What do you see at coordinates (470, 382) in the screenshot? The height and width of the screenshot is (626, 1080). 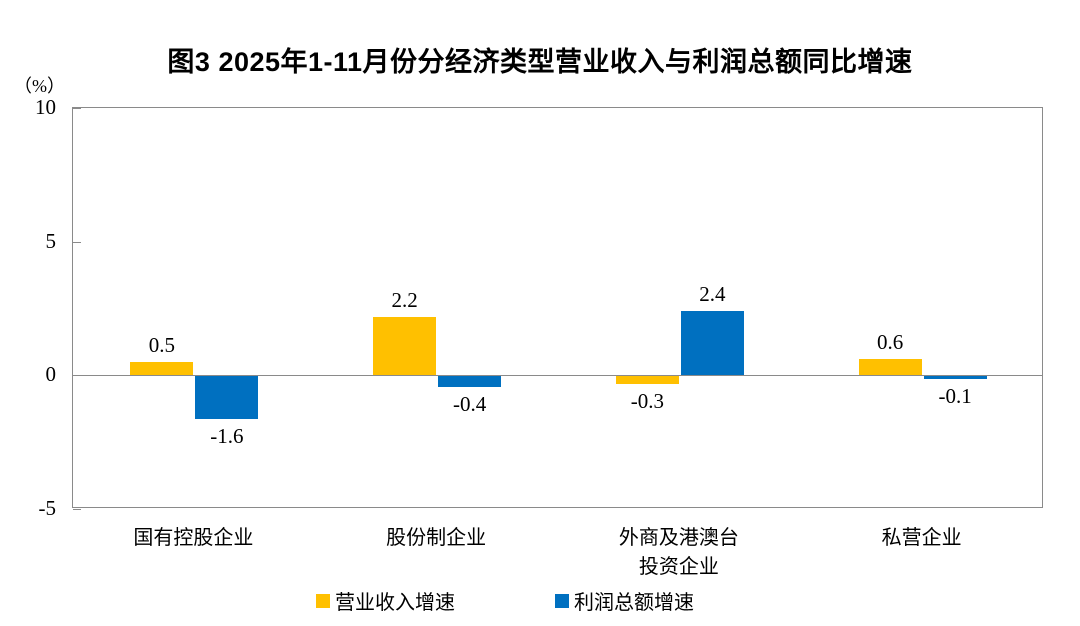 I see `bar-series1-group1` at bounding box center [470, 382].